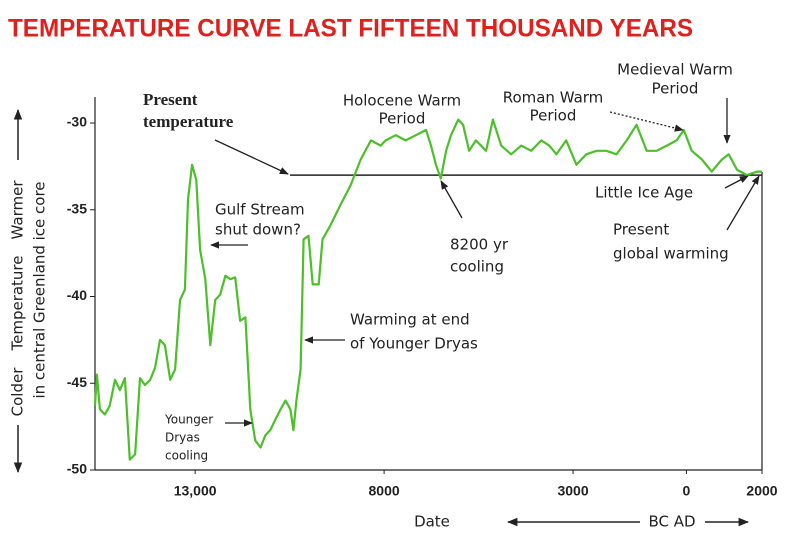 The height and width of the screenshot is (549, 800). Describe the element at coordinates (18, 392) in the screenshot. I see `y-axis-label: Colder` at that location.